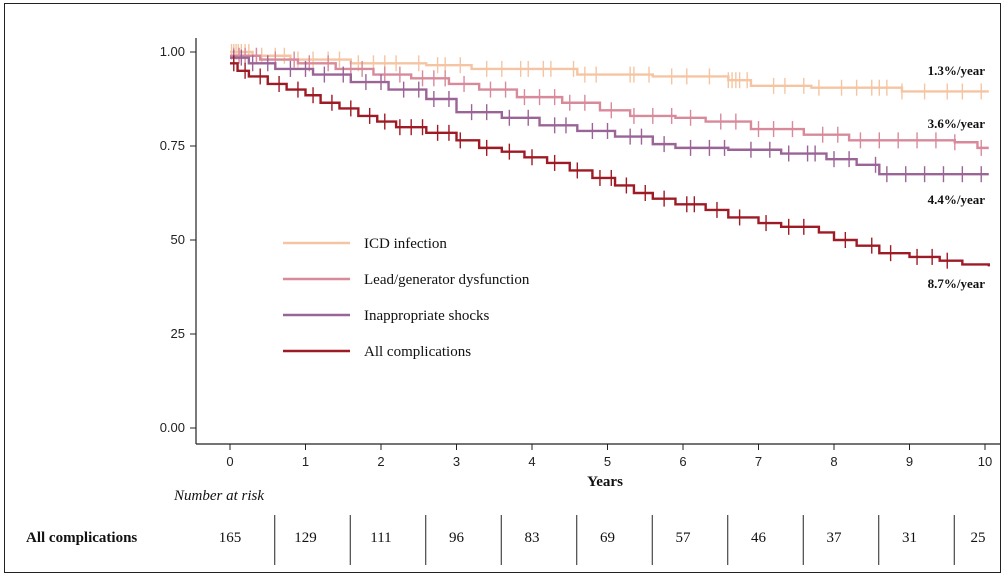 The height and width of the screenshot is (576, 1007). I want to click on x-tick-label: 0, so click(229, 461).